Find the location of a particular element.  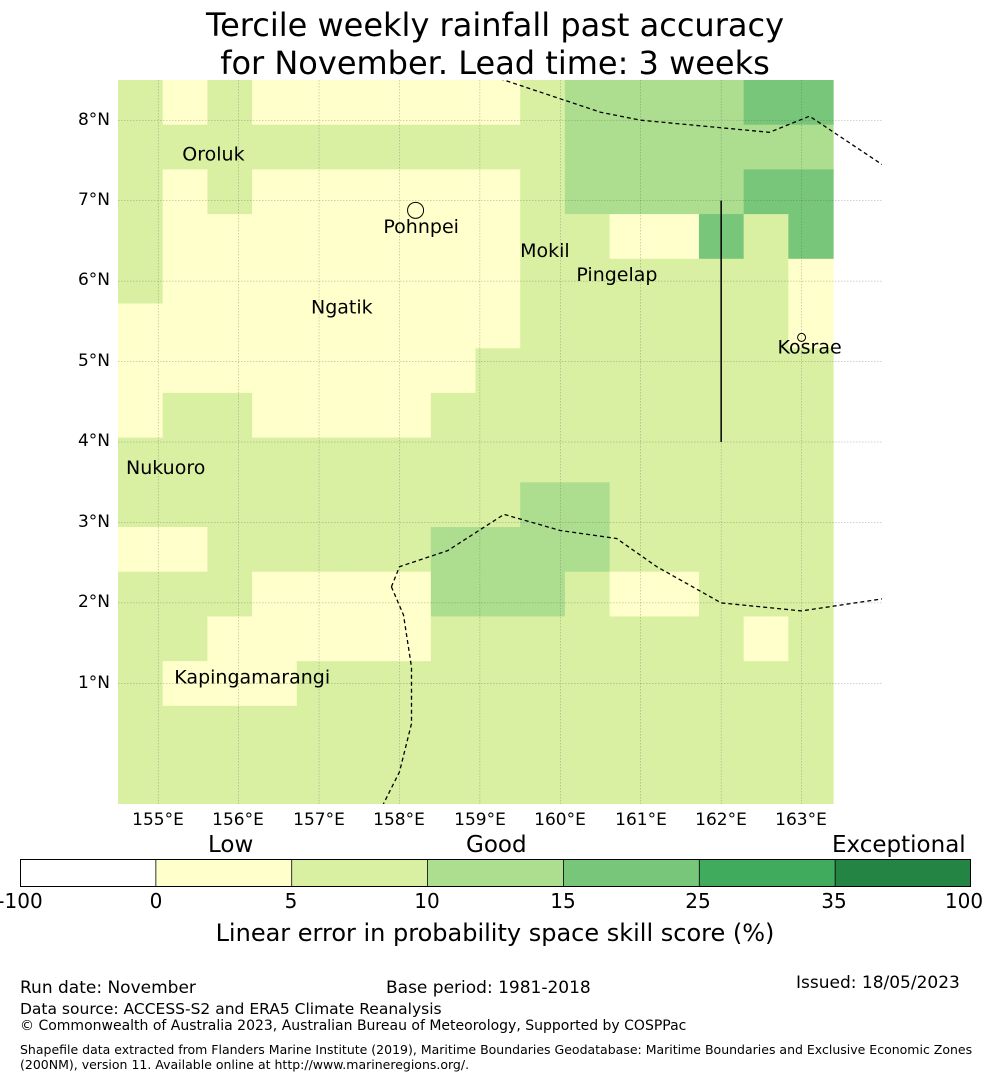

lon-tick-156e: 156°E is located at coordinates (238, 820).